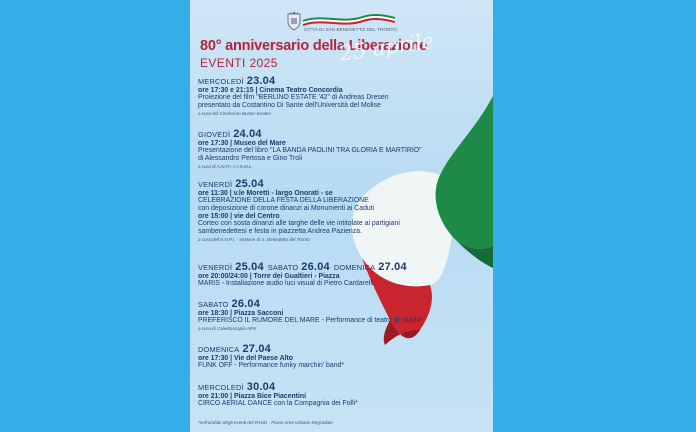 This screenshot has width=696, height=432. Describe the element at coordinates (239, 63) in the screenshot. I see `poster-subtitle: EVENTI 2025` at that location.